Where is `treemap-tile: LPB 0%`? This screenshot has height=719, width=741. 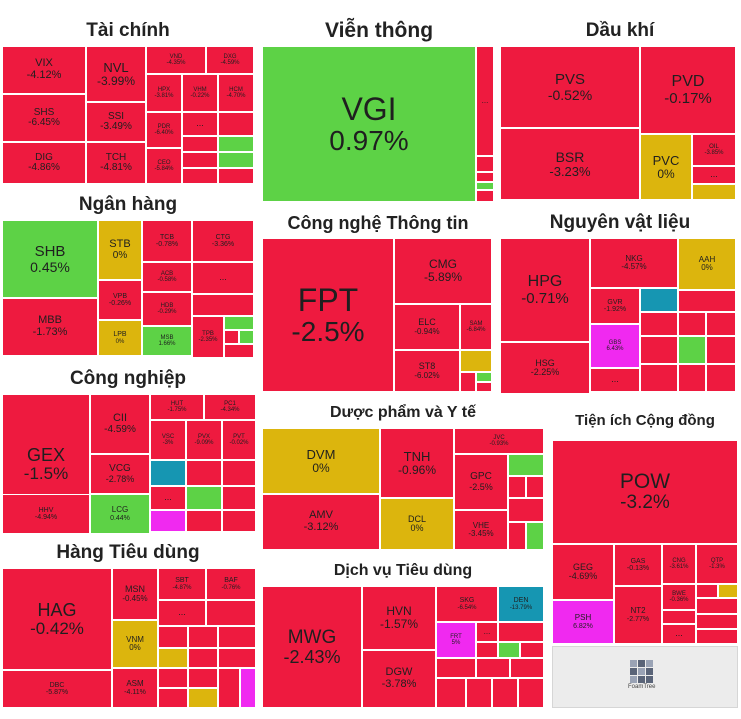
treemap-tile: LPB 0% is located at coordinates (120, 338).